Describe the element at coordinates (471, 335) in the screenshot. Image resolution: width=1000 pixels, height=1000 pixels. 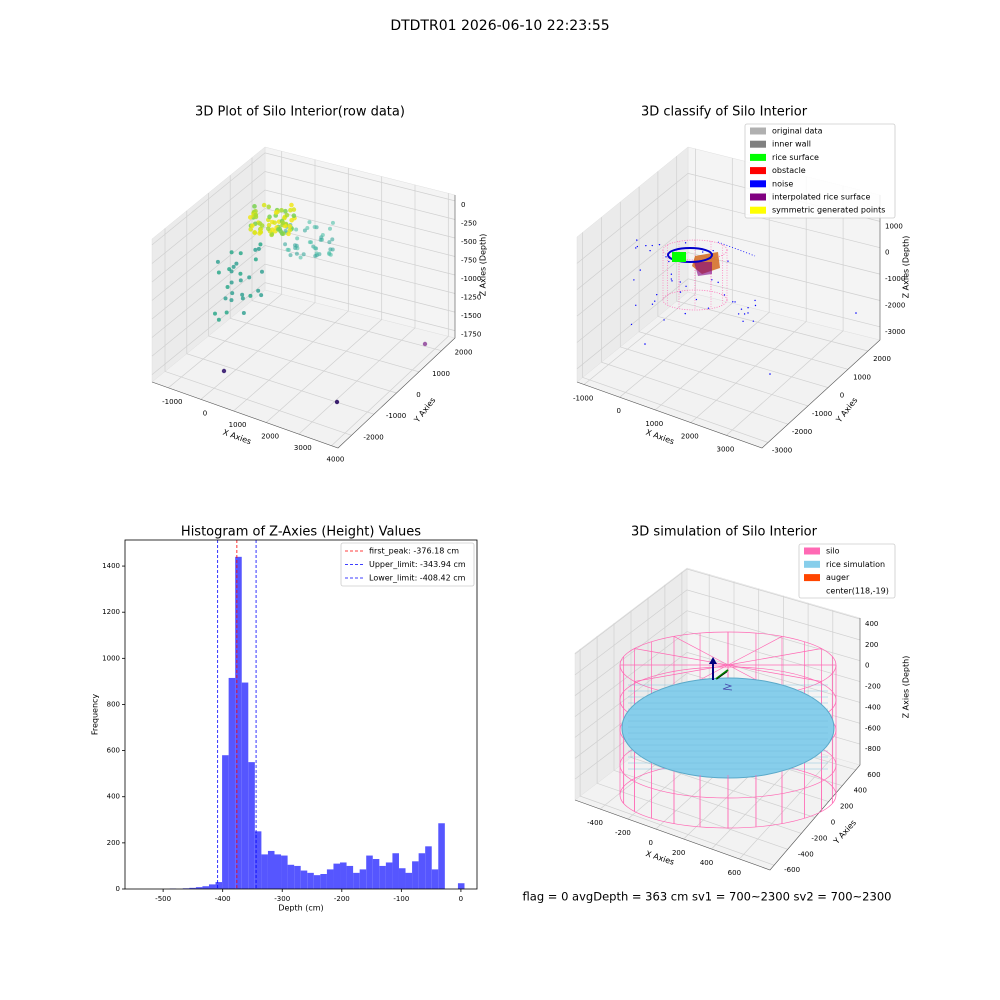
I see `z-tick-label: -1750` at that location.